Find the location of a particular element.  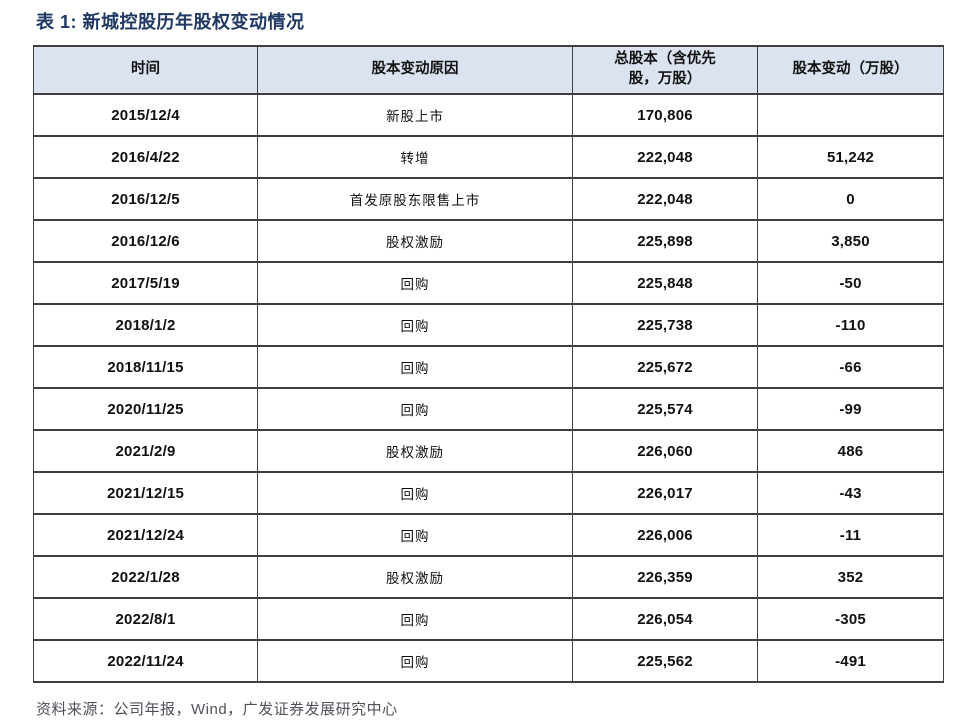

date-cell: 2021/12/24 is located at coordinates (145, 535).